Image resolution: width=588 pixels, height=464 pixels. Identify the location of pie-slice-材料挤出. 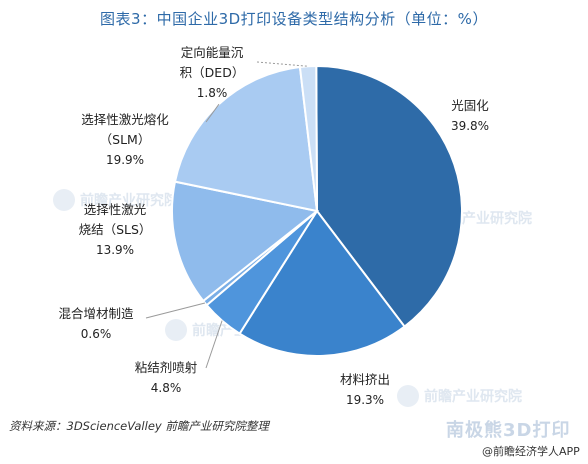
(322, 283).